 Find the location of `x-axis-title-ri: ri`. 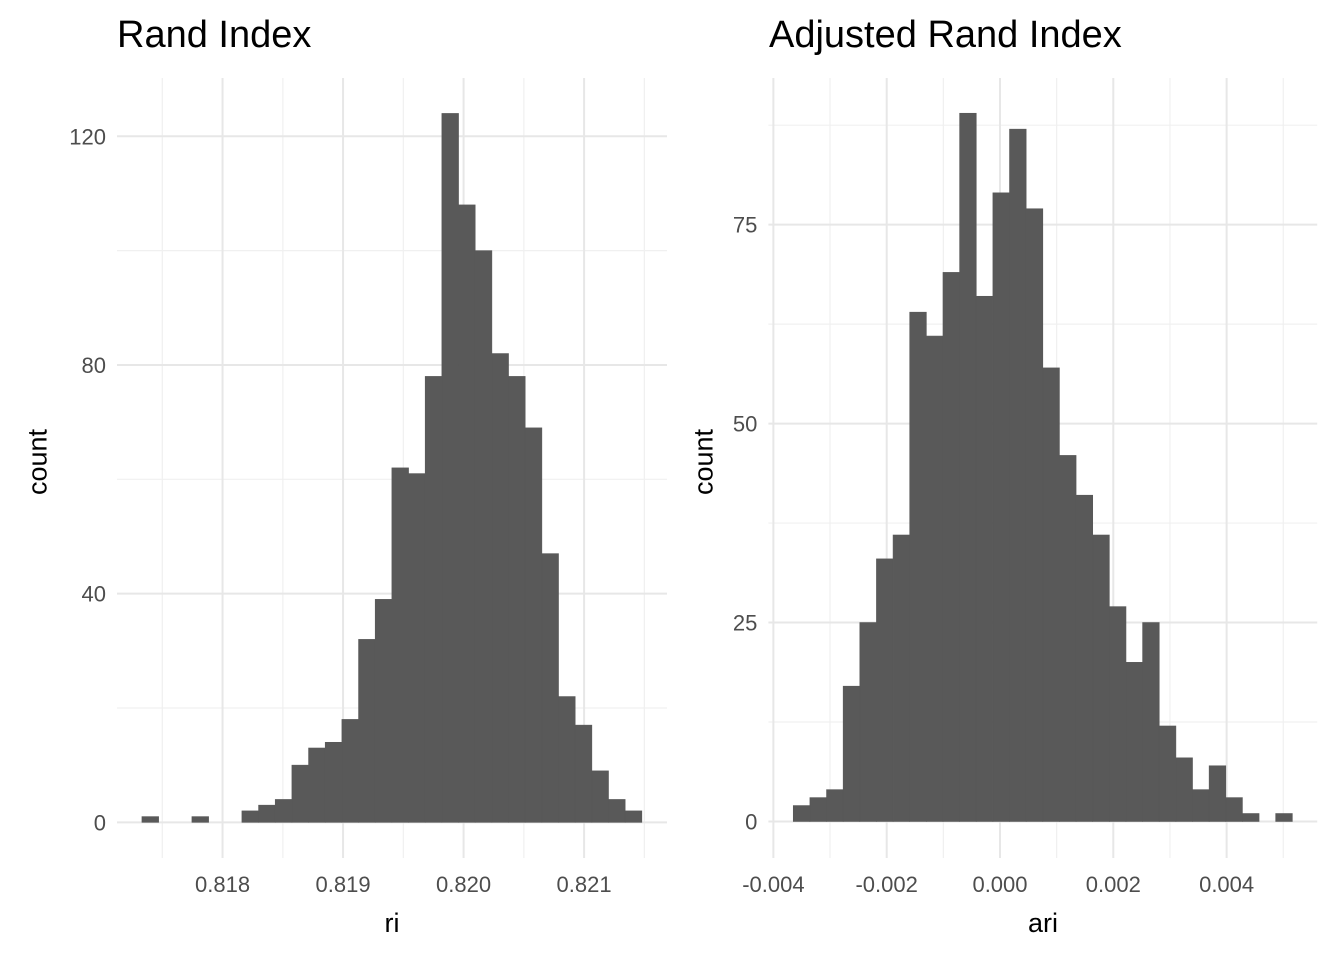

x-axis-title-ri: ri is located at coordinates (392, 923).